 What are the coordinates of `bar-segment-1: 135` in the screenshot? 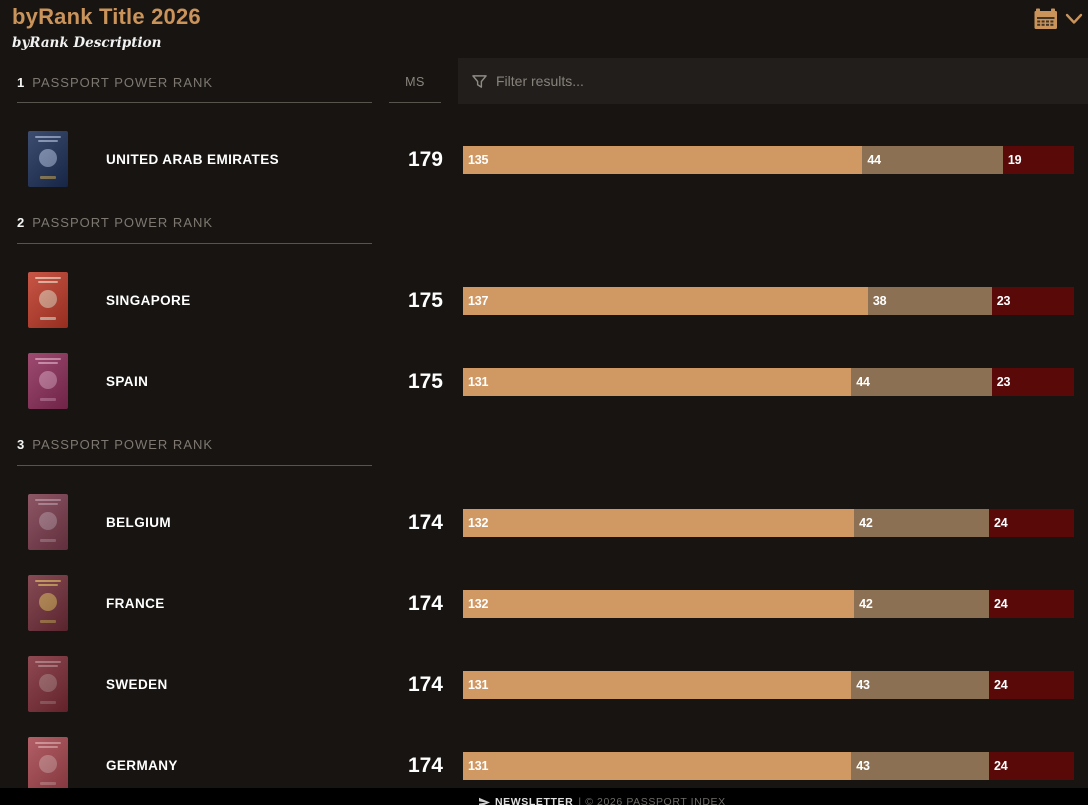 It's located at (663, 160).